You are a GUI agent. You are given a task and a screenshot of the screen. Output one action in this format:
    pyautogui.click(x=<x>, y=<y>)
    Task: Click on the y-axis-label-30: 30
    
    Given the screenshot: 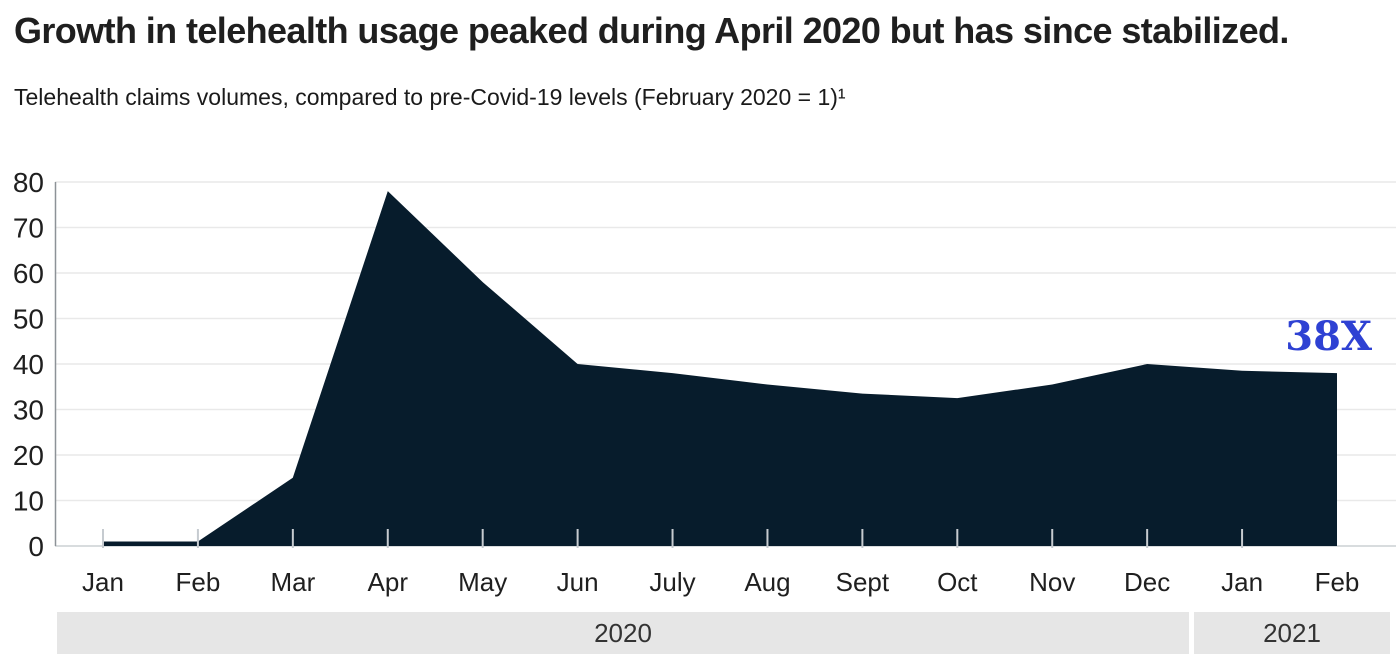 What is the action you would take?
    pyautogui.click(x=28, y=410)
    